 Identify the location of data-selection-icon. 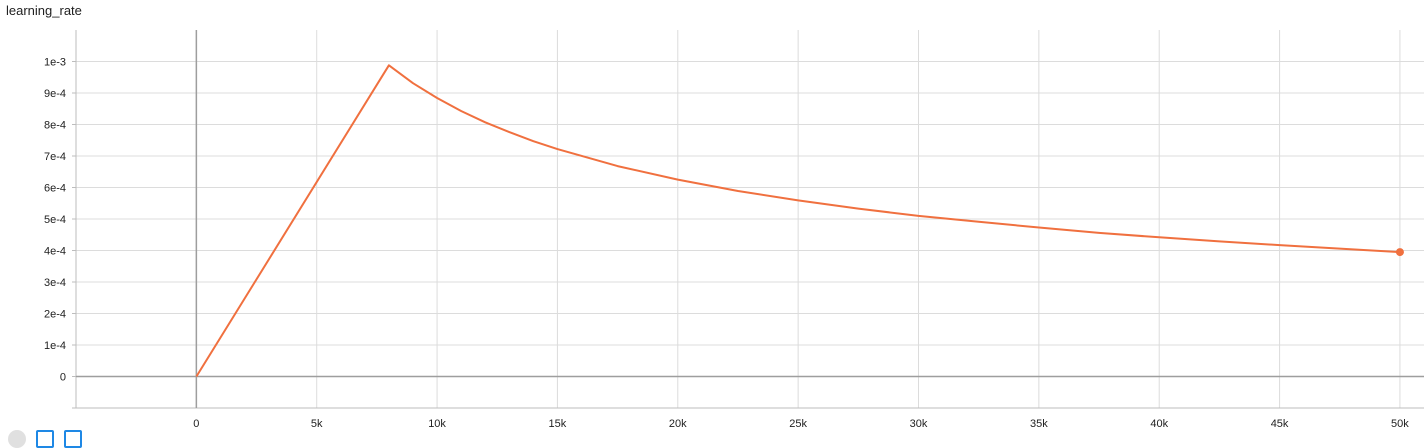
(45, 439).